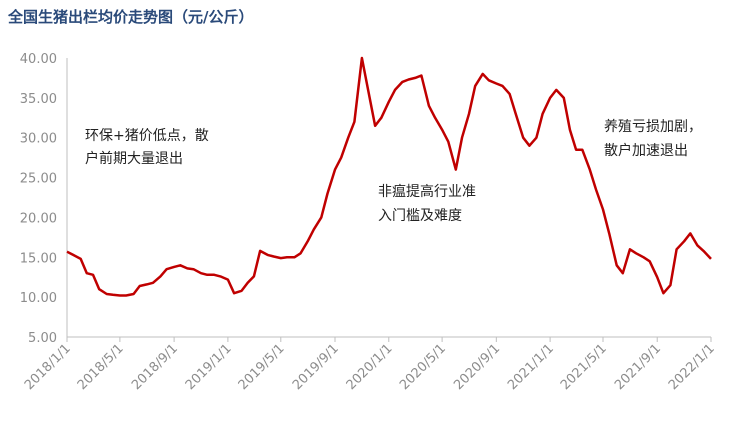 The image size is (742, 434). Describe the element at coordinates (646, 150) in the screenshot. I see `annotation: 散户加速退出` at that location.